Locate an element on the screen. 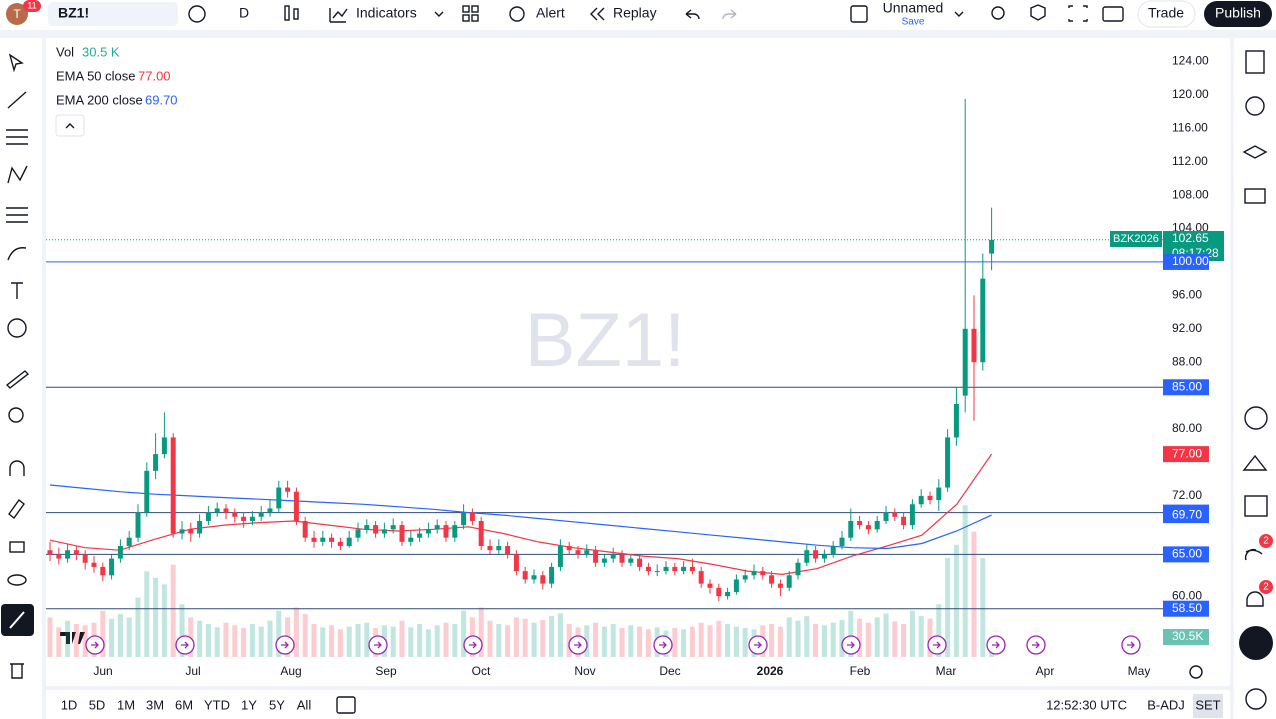 This screenshot has height=719, width=1276. ideas is located at coordinates (1255, 462).